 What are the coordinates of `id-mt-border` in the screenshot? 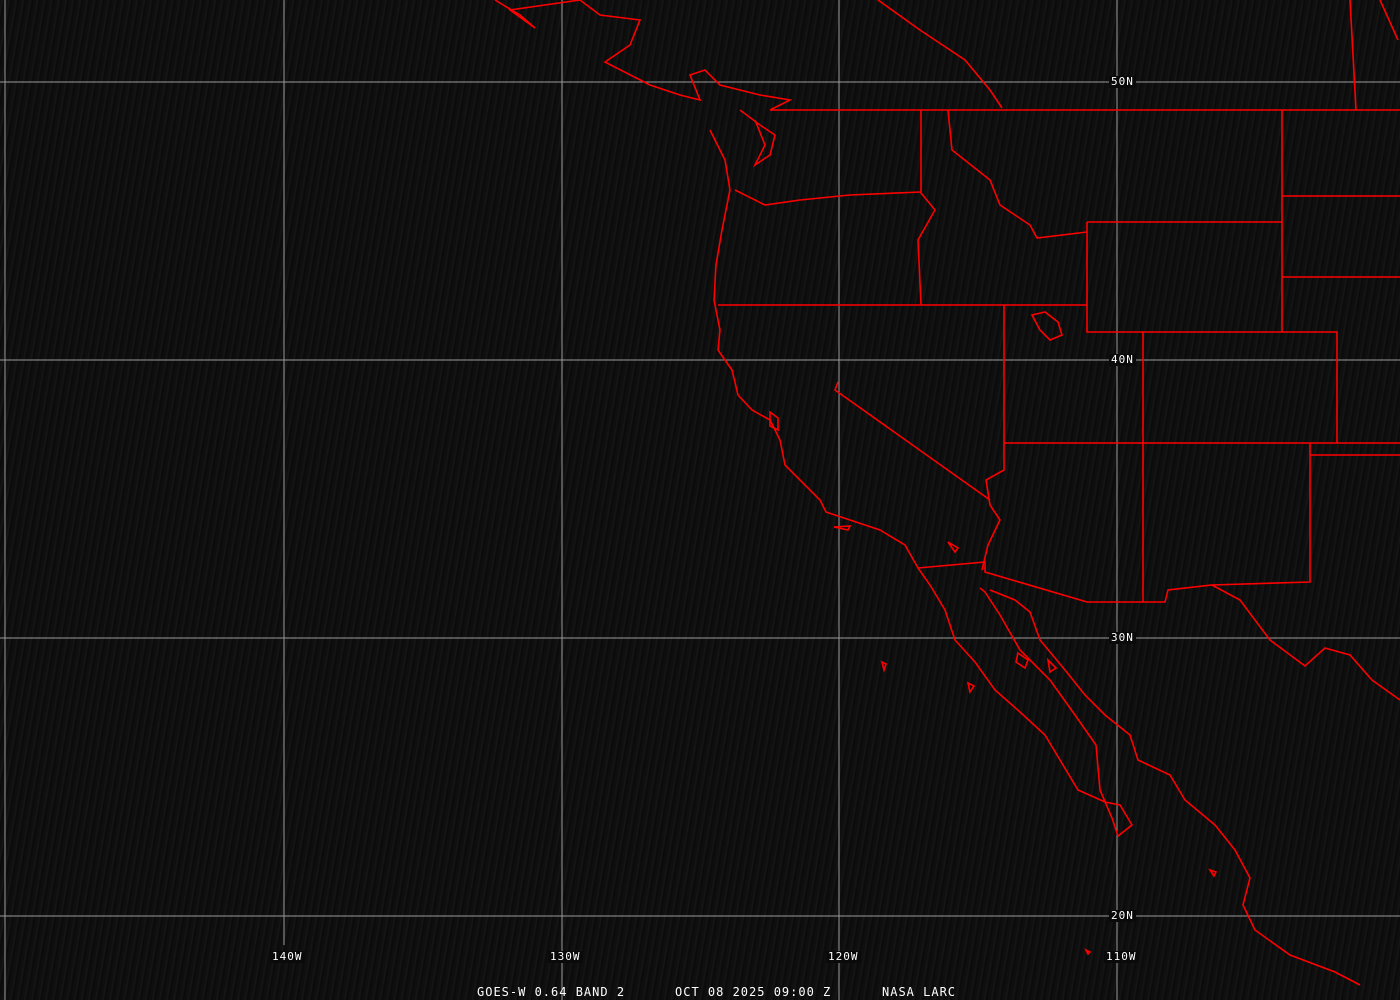 It's located at (1017, 174).